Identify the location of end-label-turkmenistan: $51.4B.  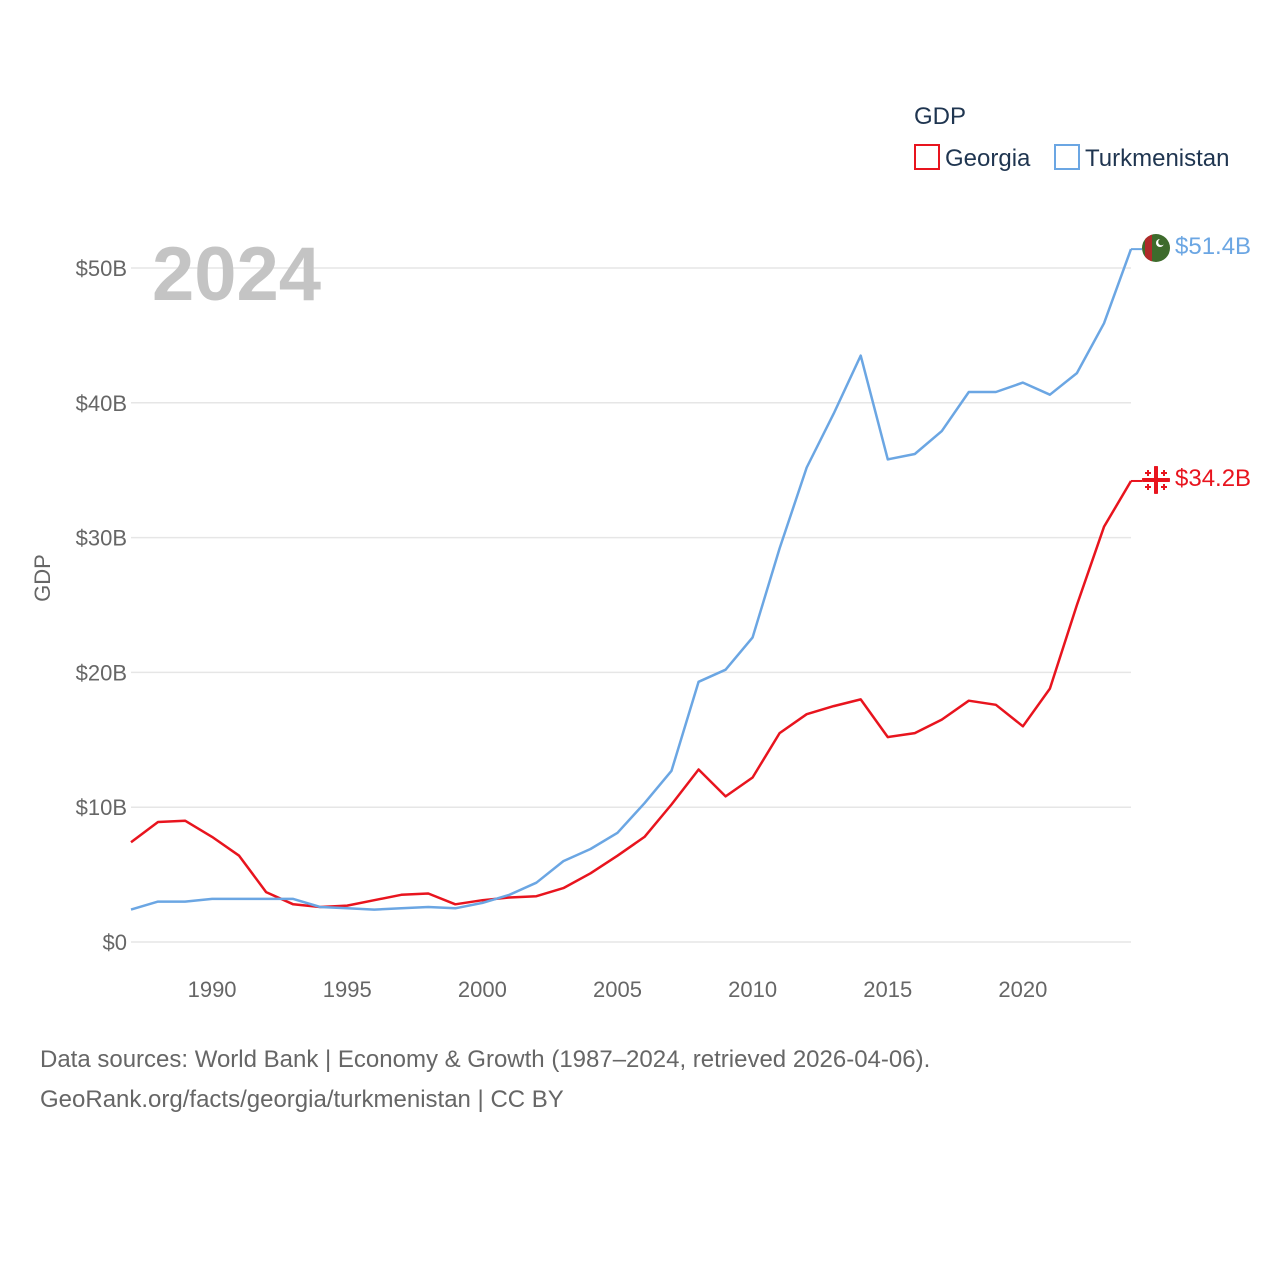
(1213, 246).